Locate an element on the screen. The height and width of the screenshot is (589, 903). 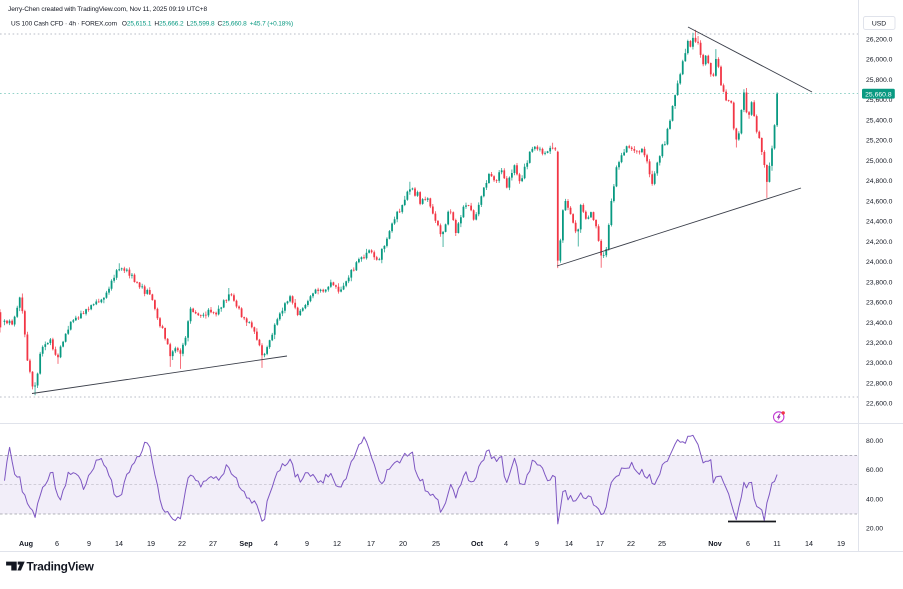
svg-text: 24,200.0 is located at coordinates (879, 242).